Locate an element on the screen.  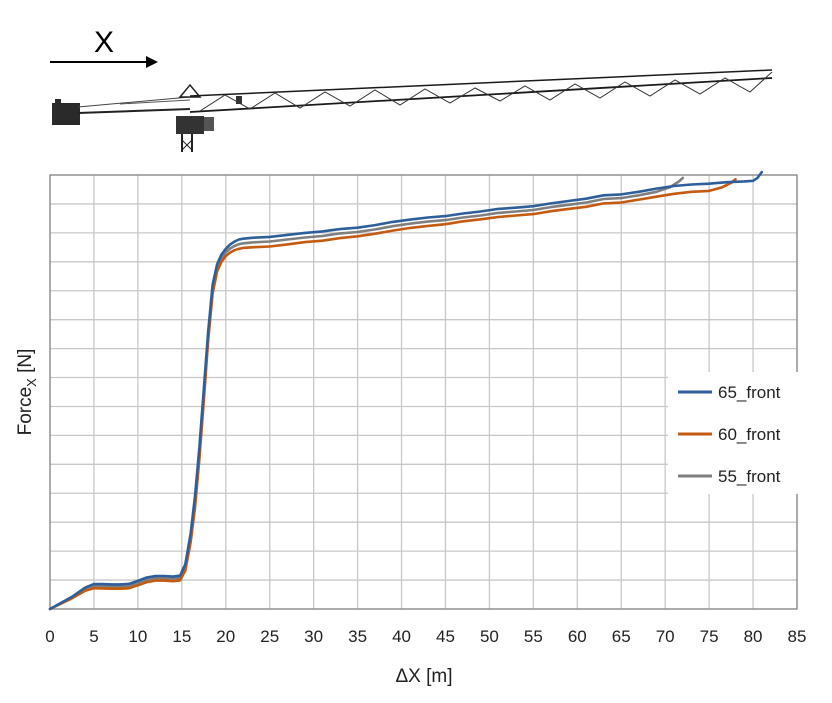
tower-crane-jib-icon is located at coordinates (412, 110).